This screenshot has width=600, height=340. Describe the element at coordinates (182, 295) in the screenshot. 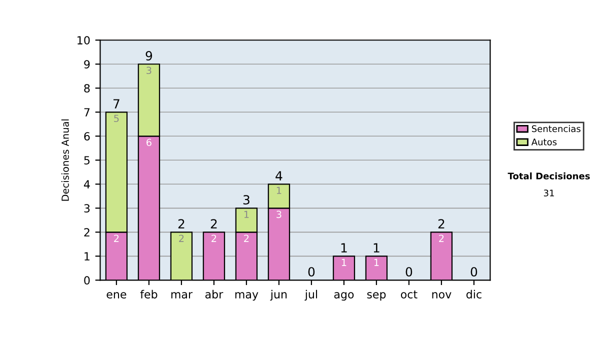

I see `x-tick-label: mar` at that location.